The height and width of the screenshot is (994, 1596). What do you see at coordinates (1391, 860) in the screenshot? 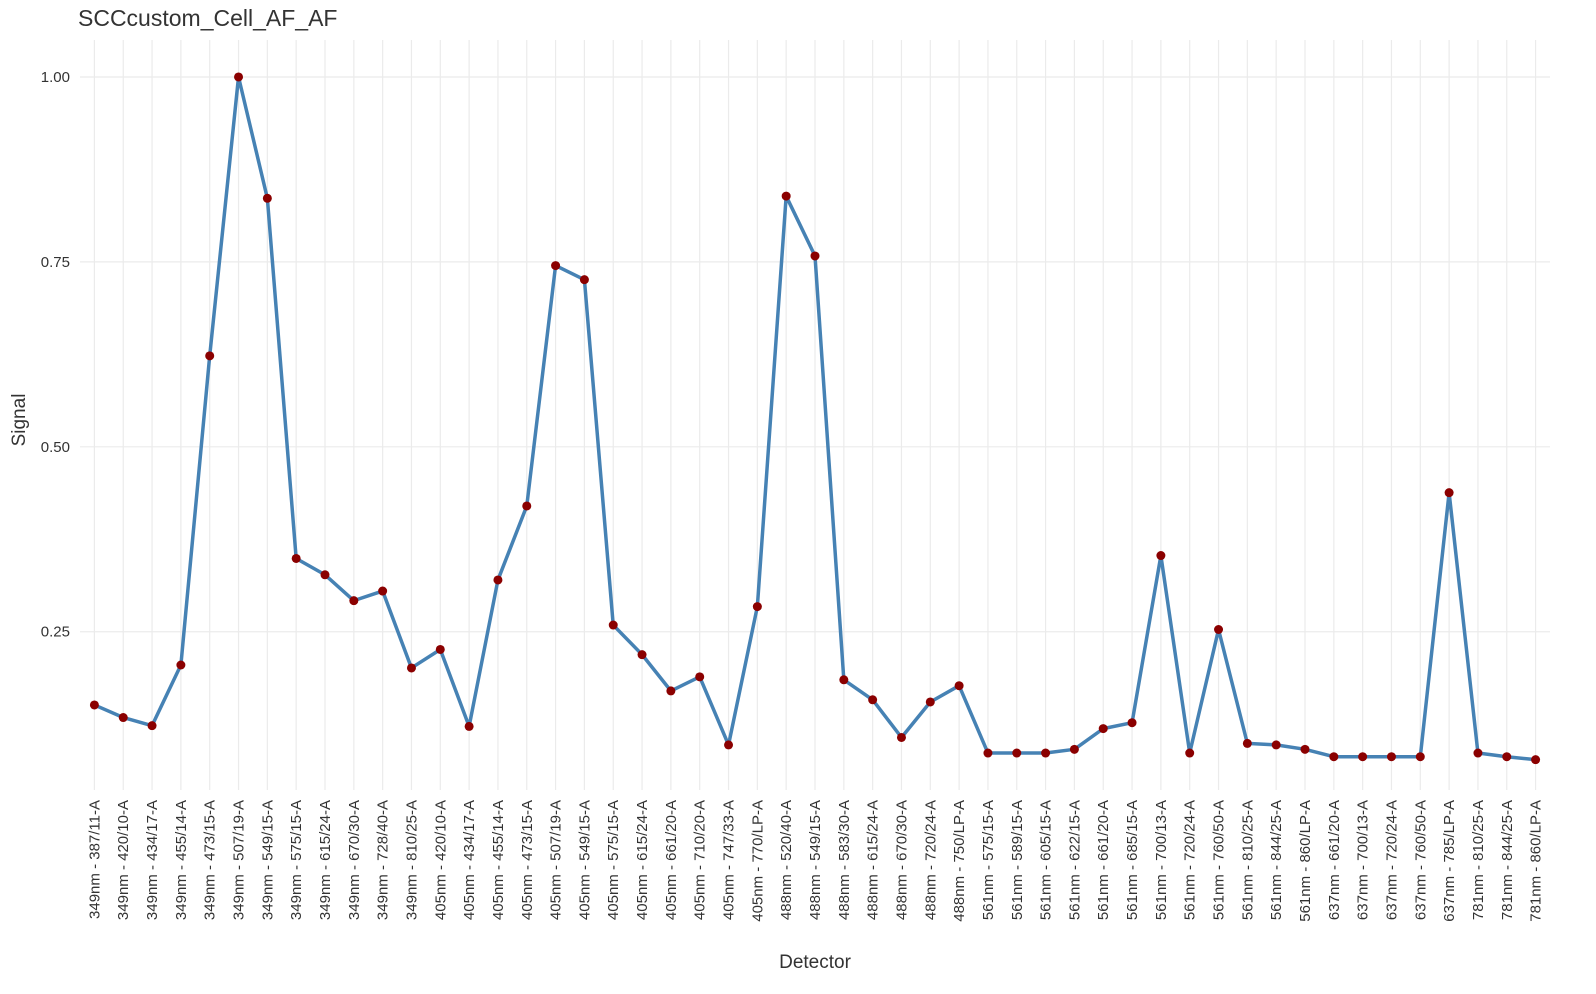
I see `x-tick-label: 637nm - 720/24-A` at bounding box center [1391, 860].